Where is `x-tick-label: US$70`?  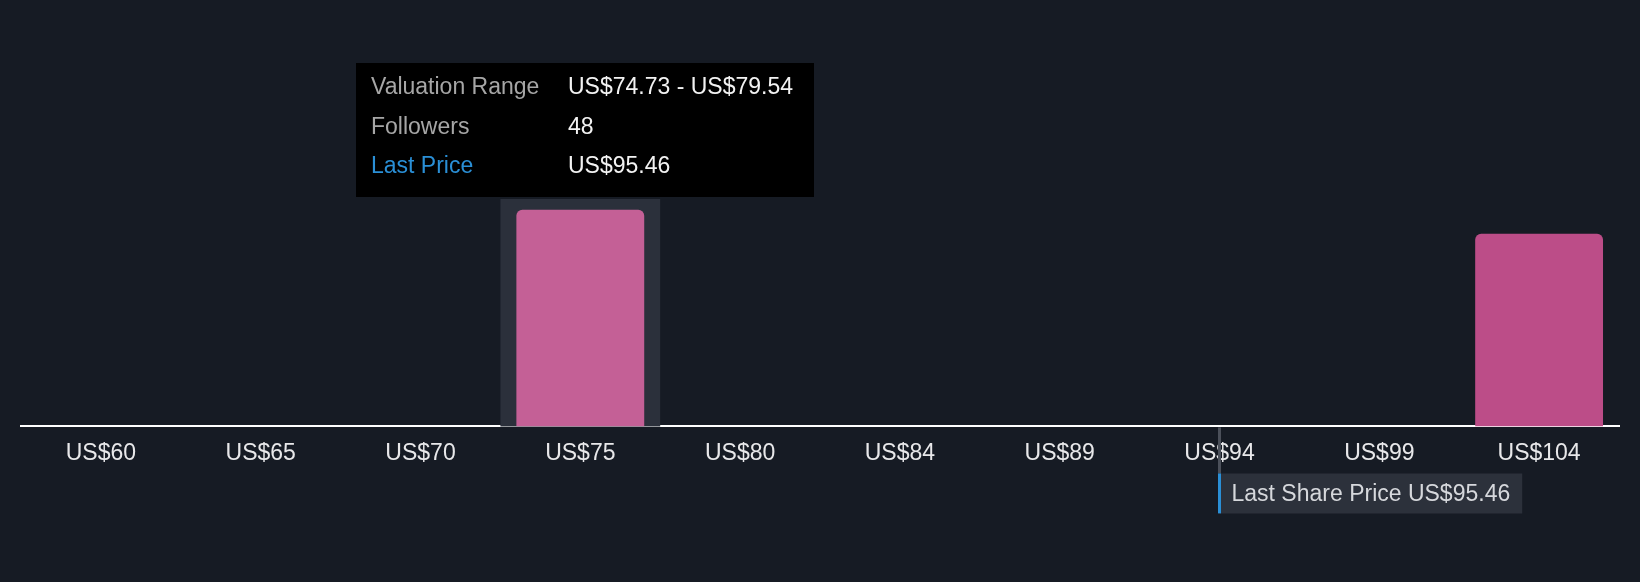
x-tick-label: US$70 is located at coordinates (420, 451).